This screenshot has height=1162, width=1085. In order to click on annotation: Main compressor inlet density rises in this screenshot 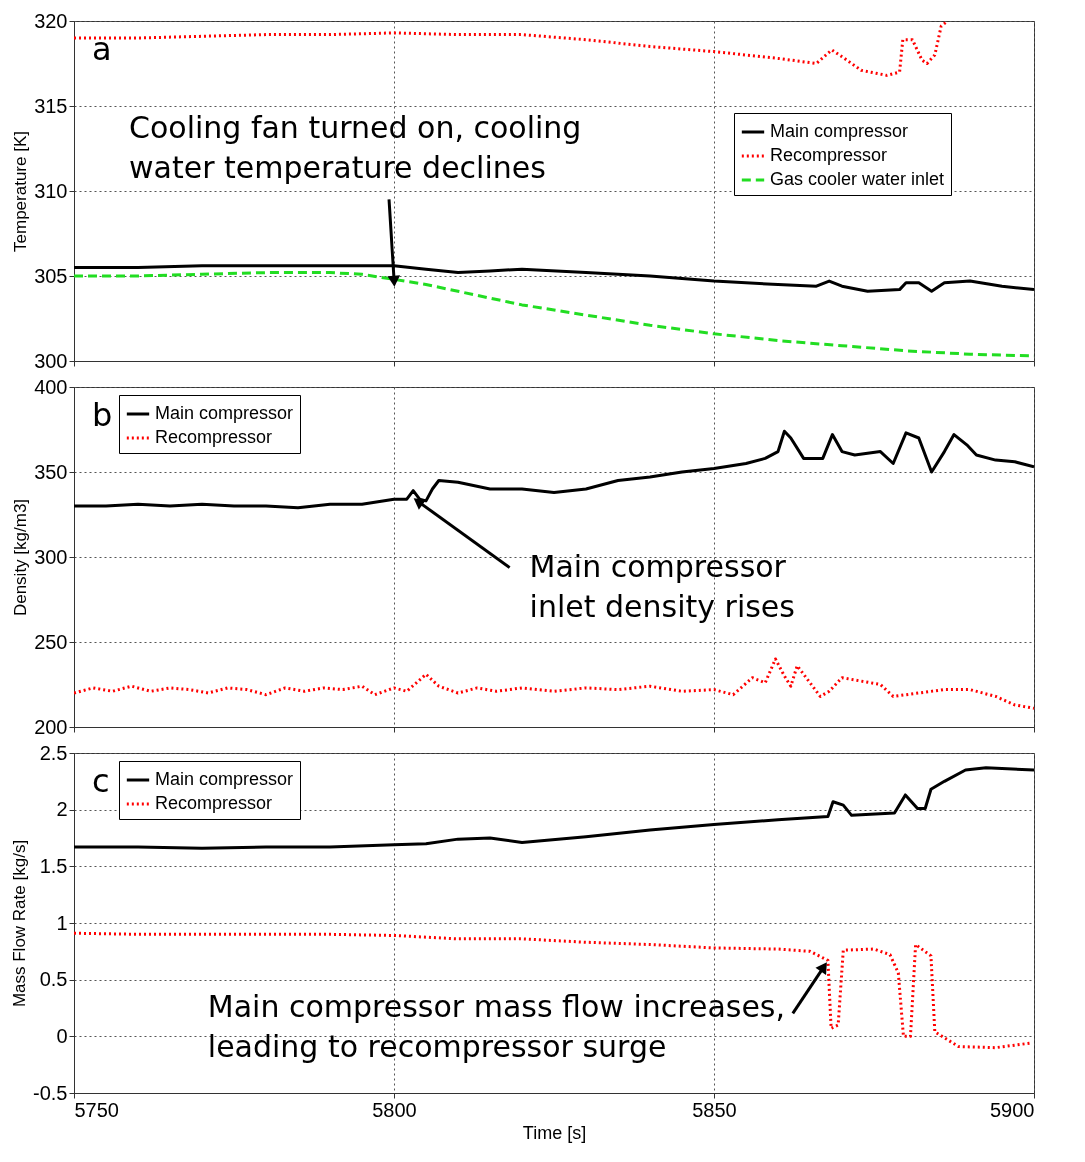, I will do `click(662, 586)`.